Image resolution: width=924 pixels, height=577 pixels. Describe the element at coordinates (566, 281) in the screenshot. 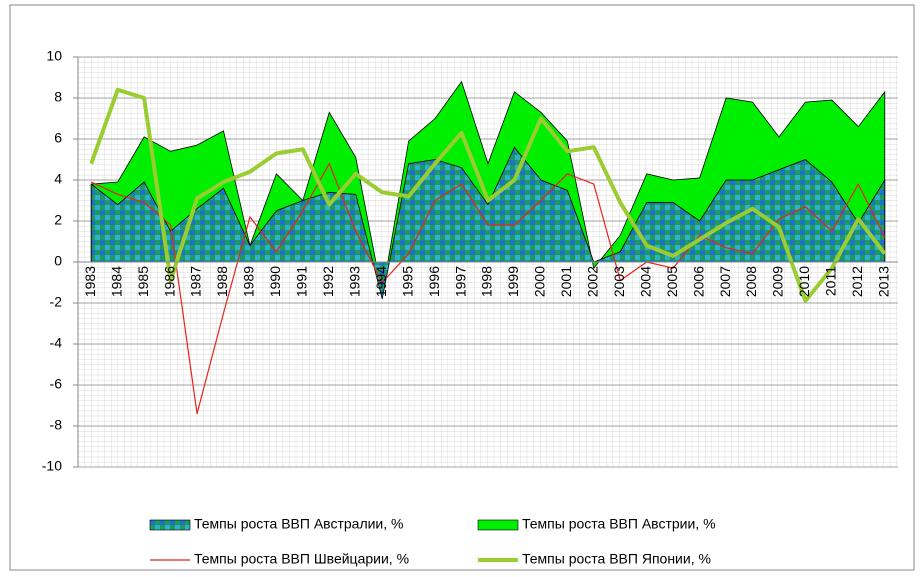

I see `x-tick-label: 2001` at that location.